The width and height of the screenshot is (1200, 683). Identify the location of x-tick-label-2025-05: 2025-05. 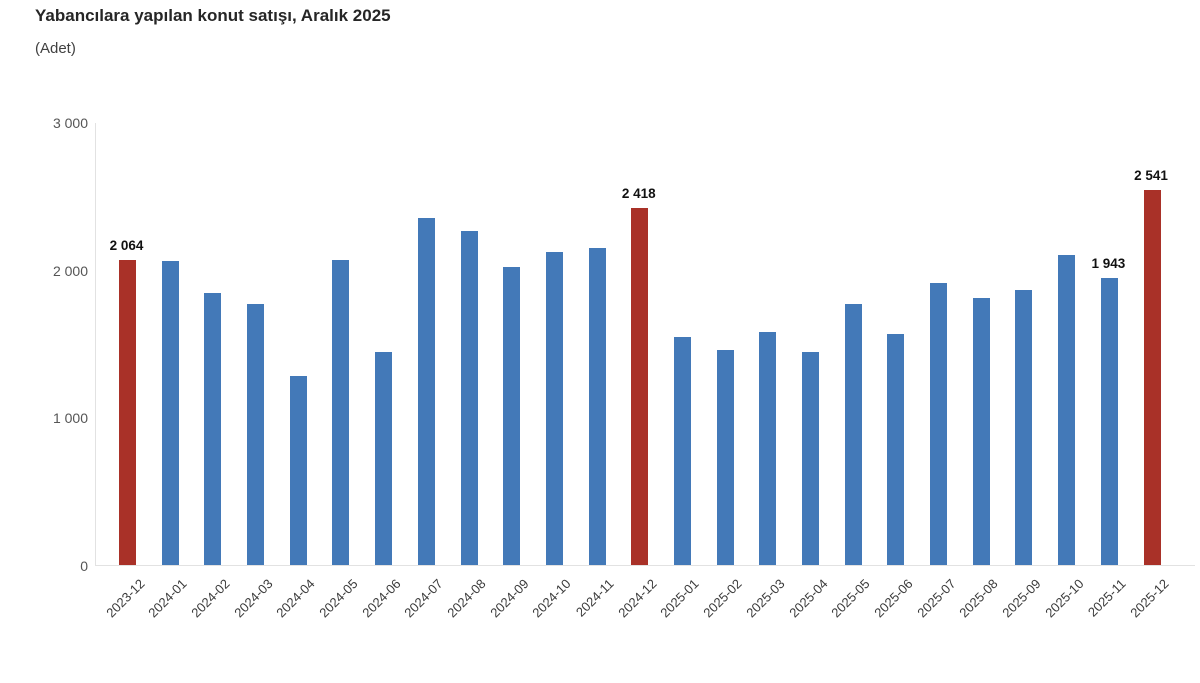
(850, 598).